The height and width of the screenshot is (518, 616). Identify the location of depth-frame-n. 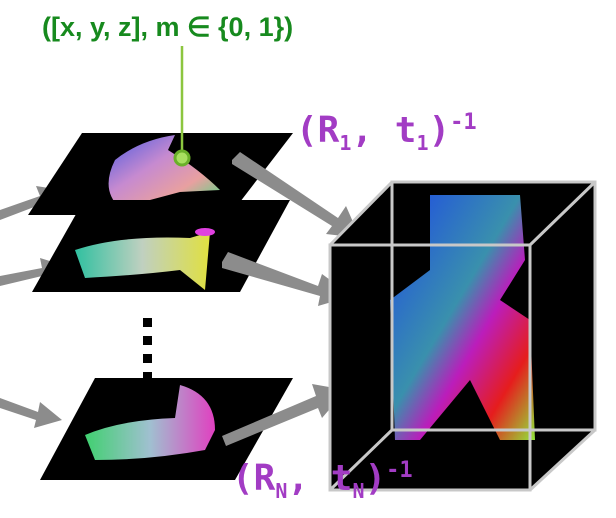
(166, 429).